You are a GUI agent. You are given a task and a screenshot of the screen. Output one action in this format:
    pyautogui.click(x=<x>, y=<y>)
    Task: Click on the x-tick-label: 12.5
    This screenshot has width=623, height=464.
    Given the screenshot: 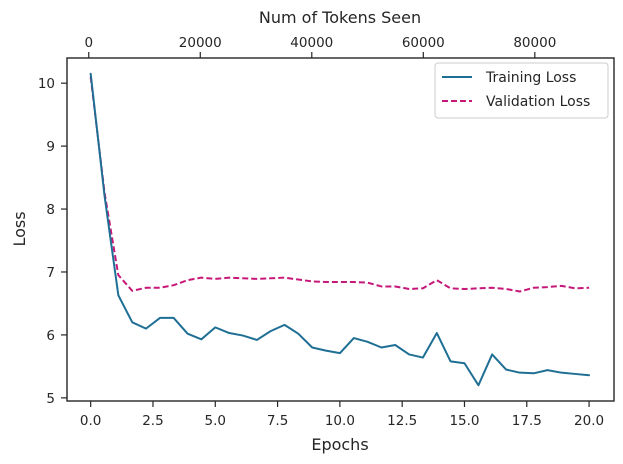 What is the action you would take?
    pyautogui.click(x=402, y=421)
    